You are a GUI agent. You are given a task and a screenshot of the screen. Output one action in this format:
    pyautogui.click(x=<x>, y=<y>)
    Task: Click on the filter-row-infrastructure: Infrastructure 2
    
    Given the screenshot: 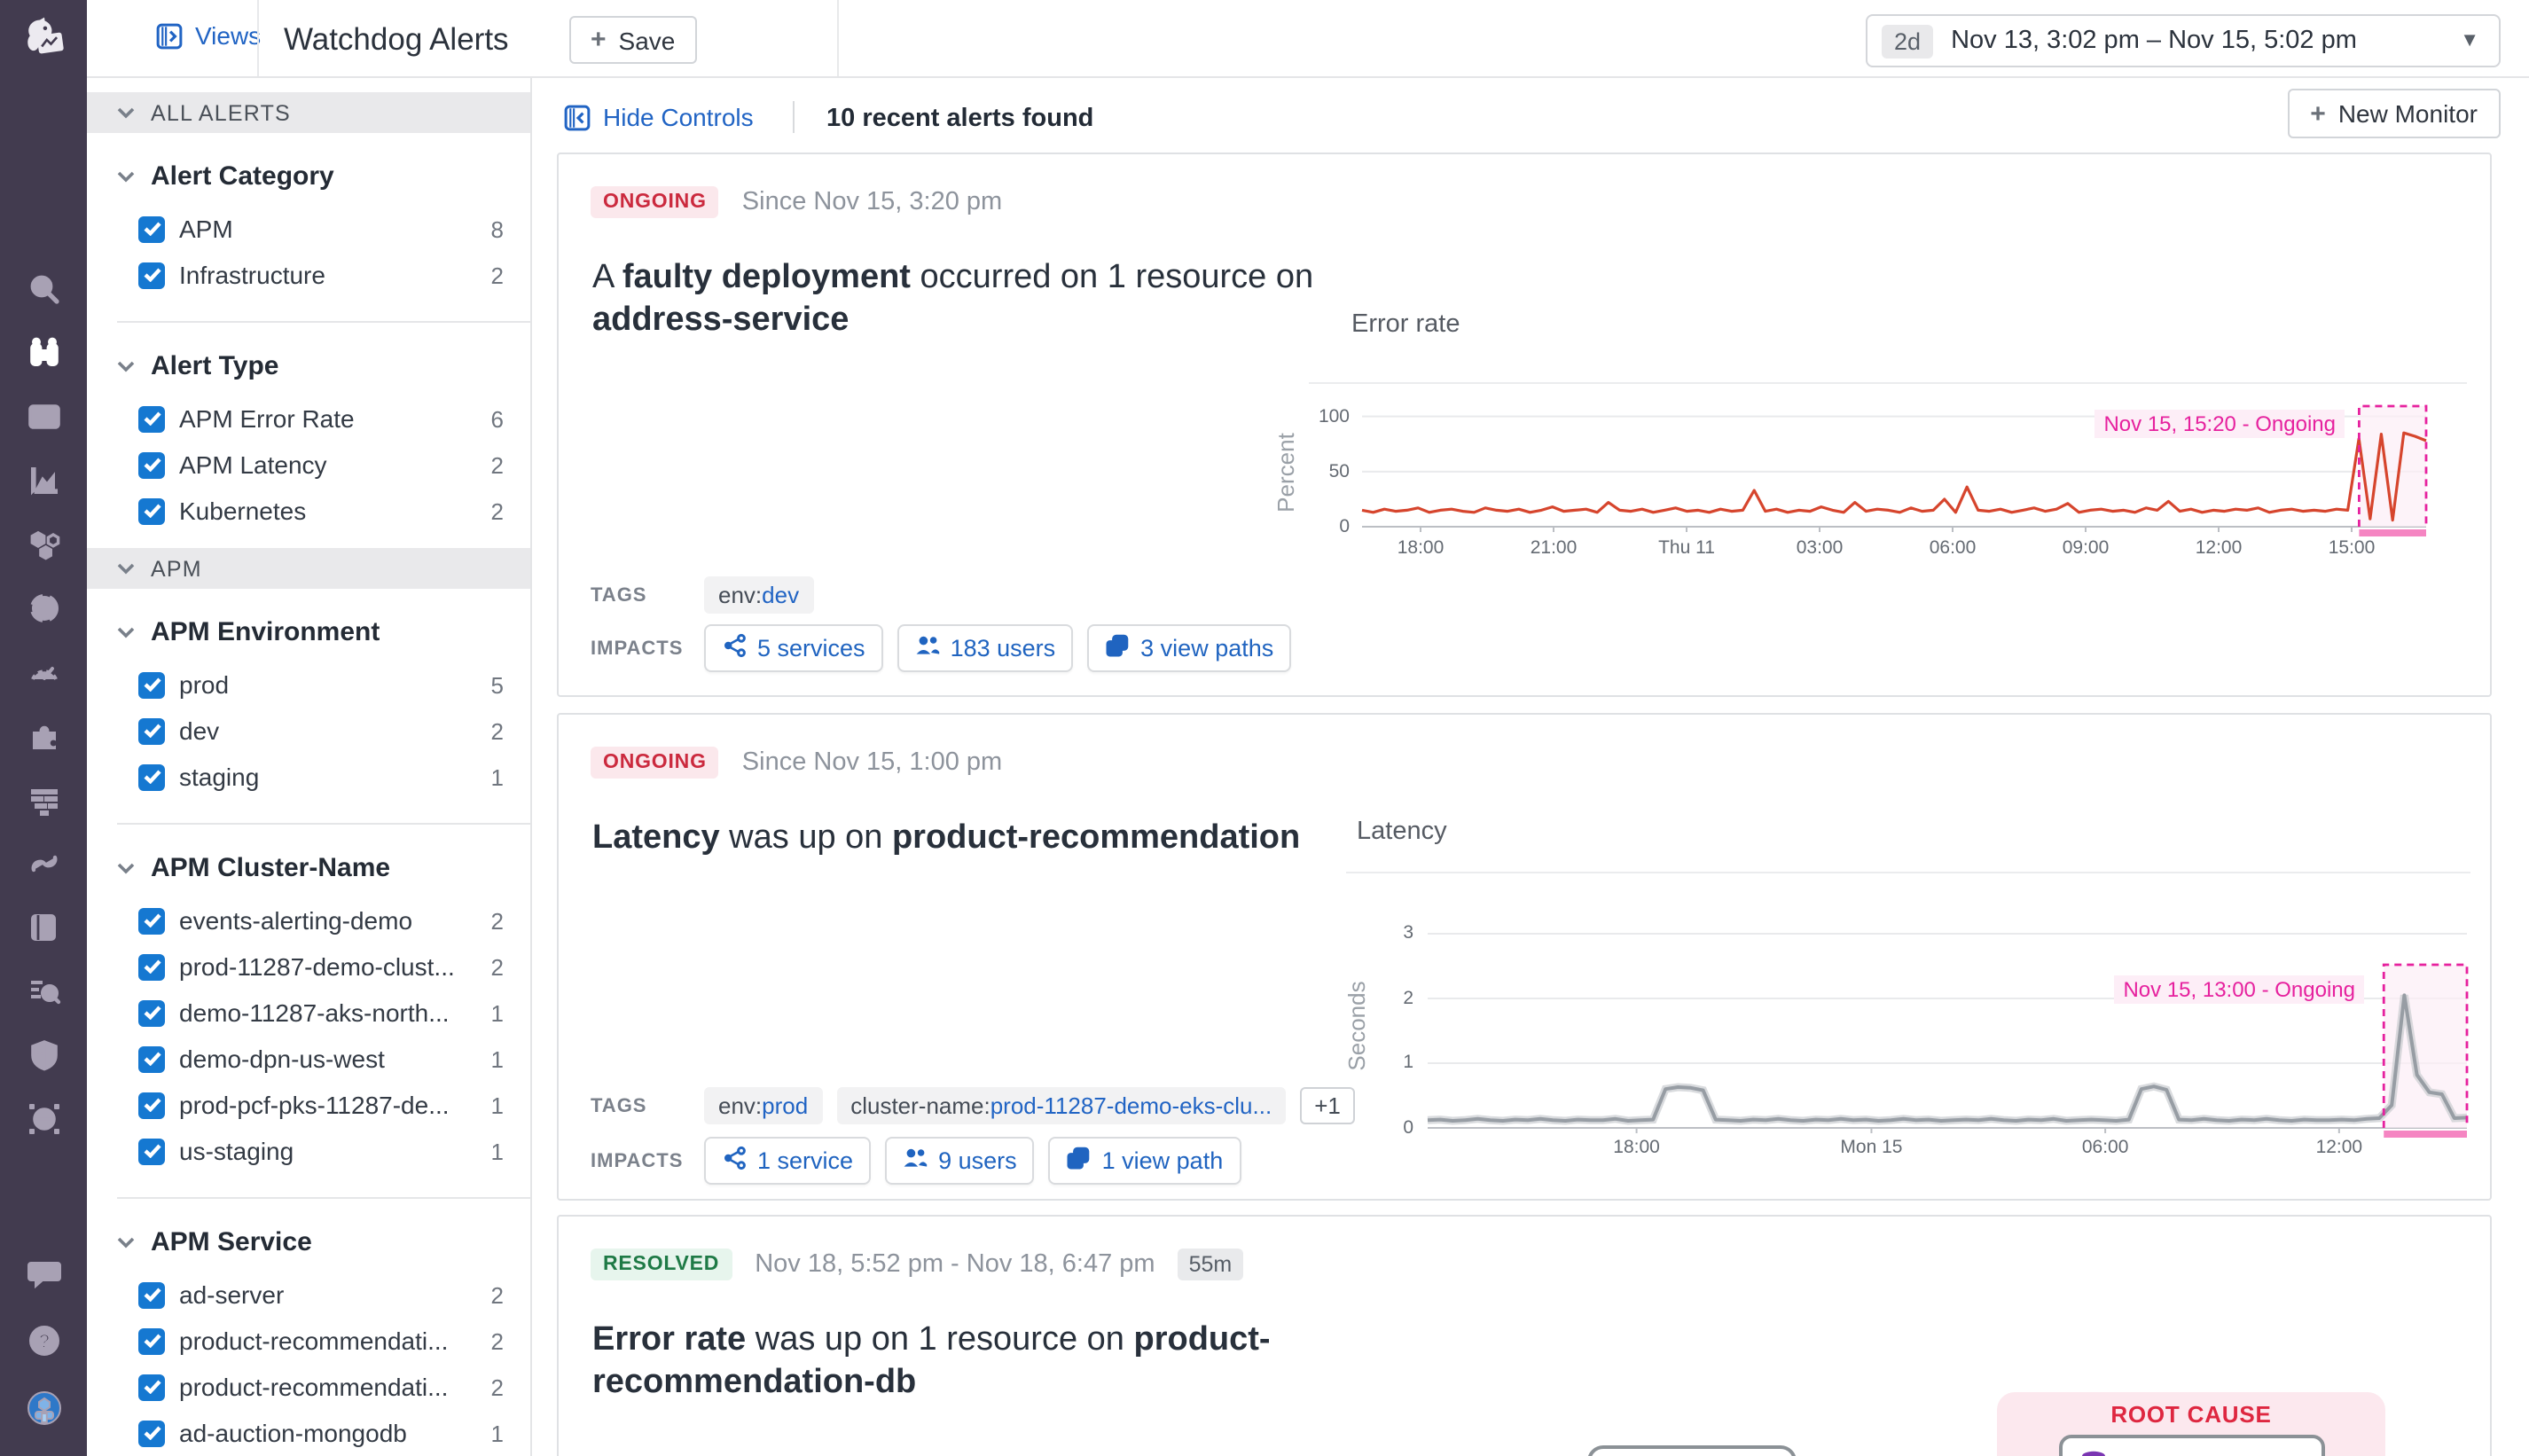 What is the action you would take?
    pyautogui.click(x=308, y=275)
    